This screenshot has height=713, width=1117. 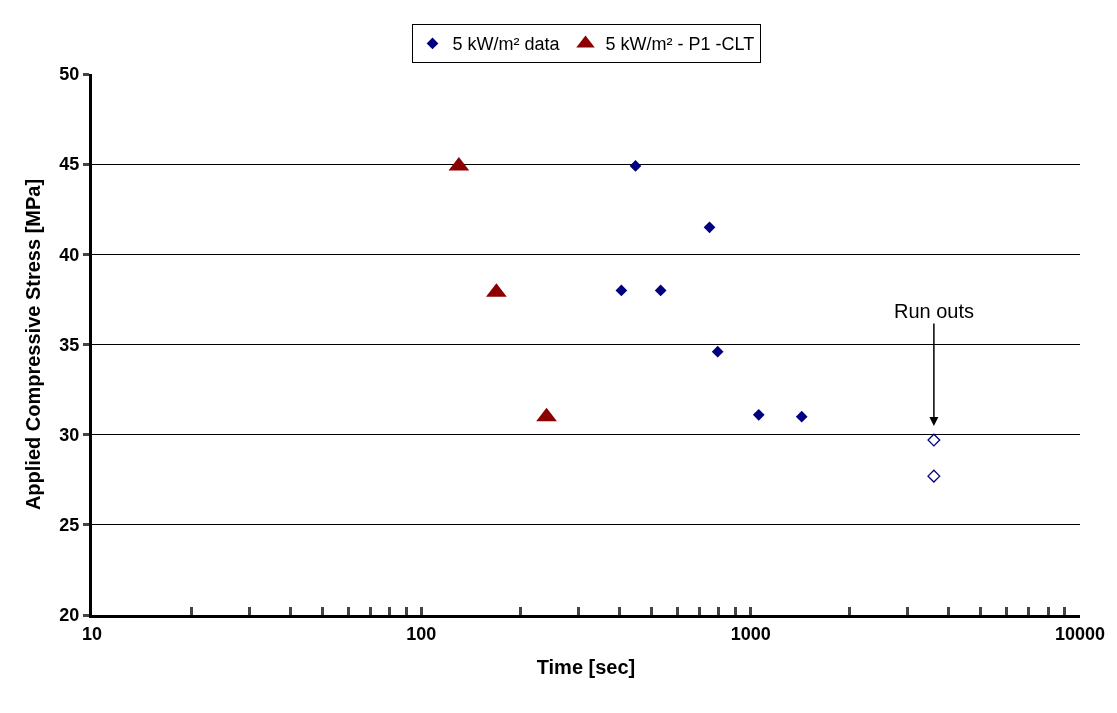 I want to click on y-axis-title: Applied Compressive Stress [MPa], so click(x=32, y=344).